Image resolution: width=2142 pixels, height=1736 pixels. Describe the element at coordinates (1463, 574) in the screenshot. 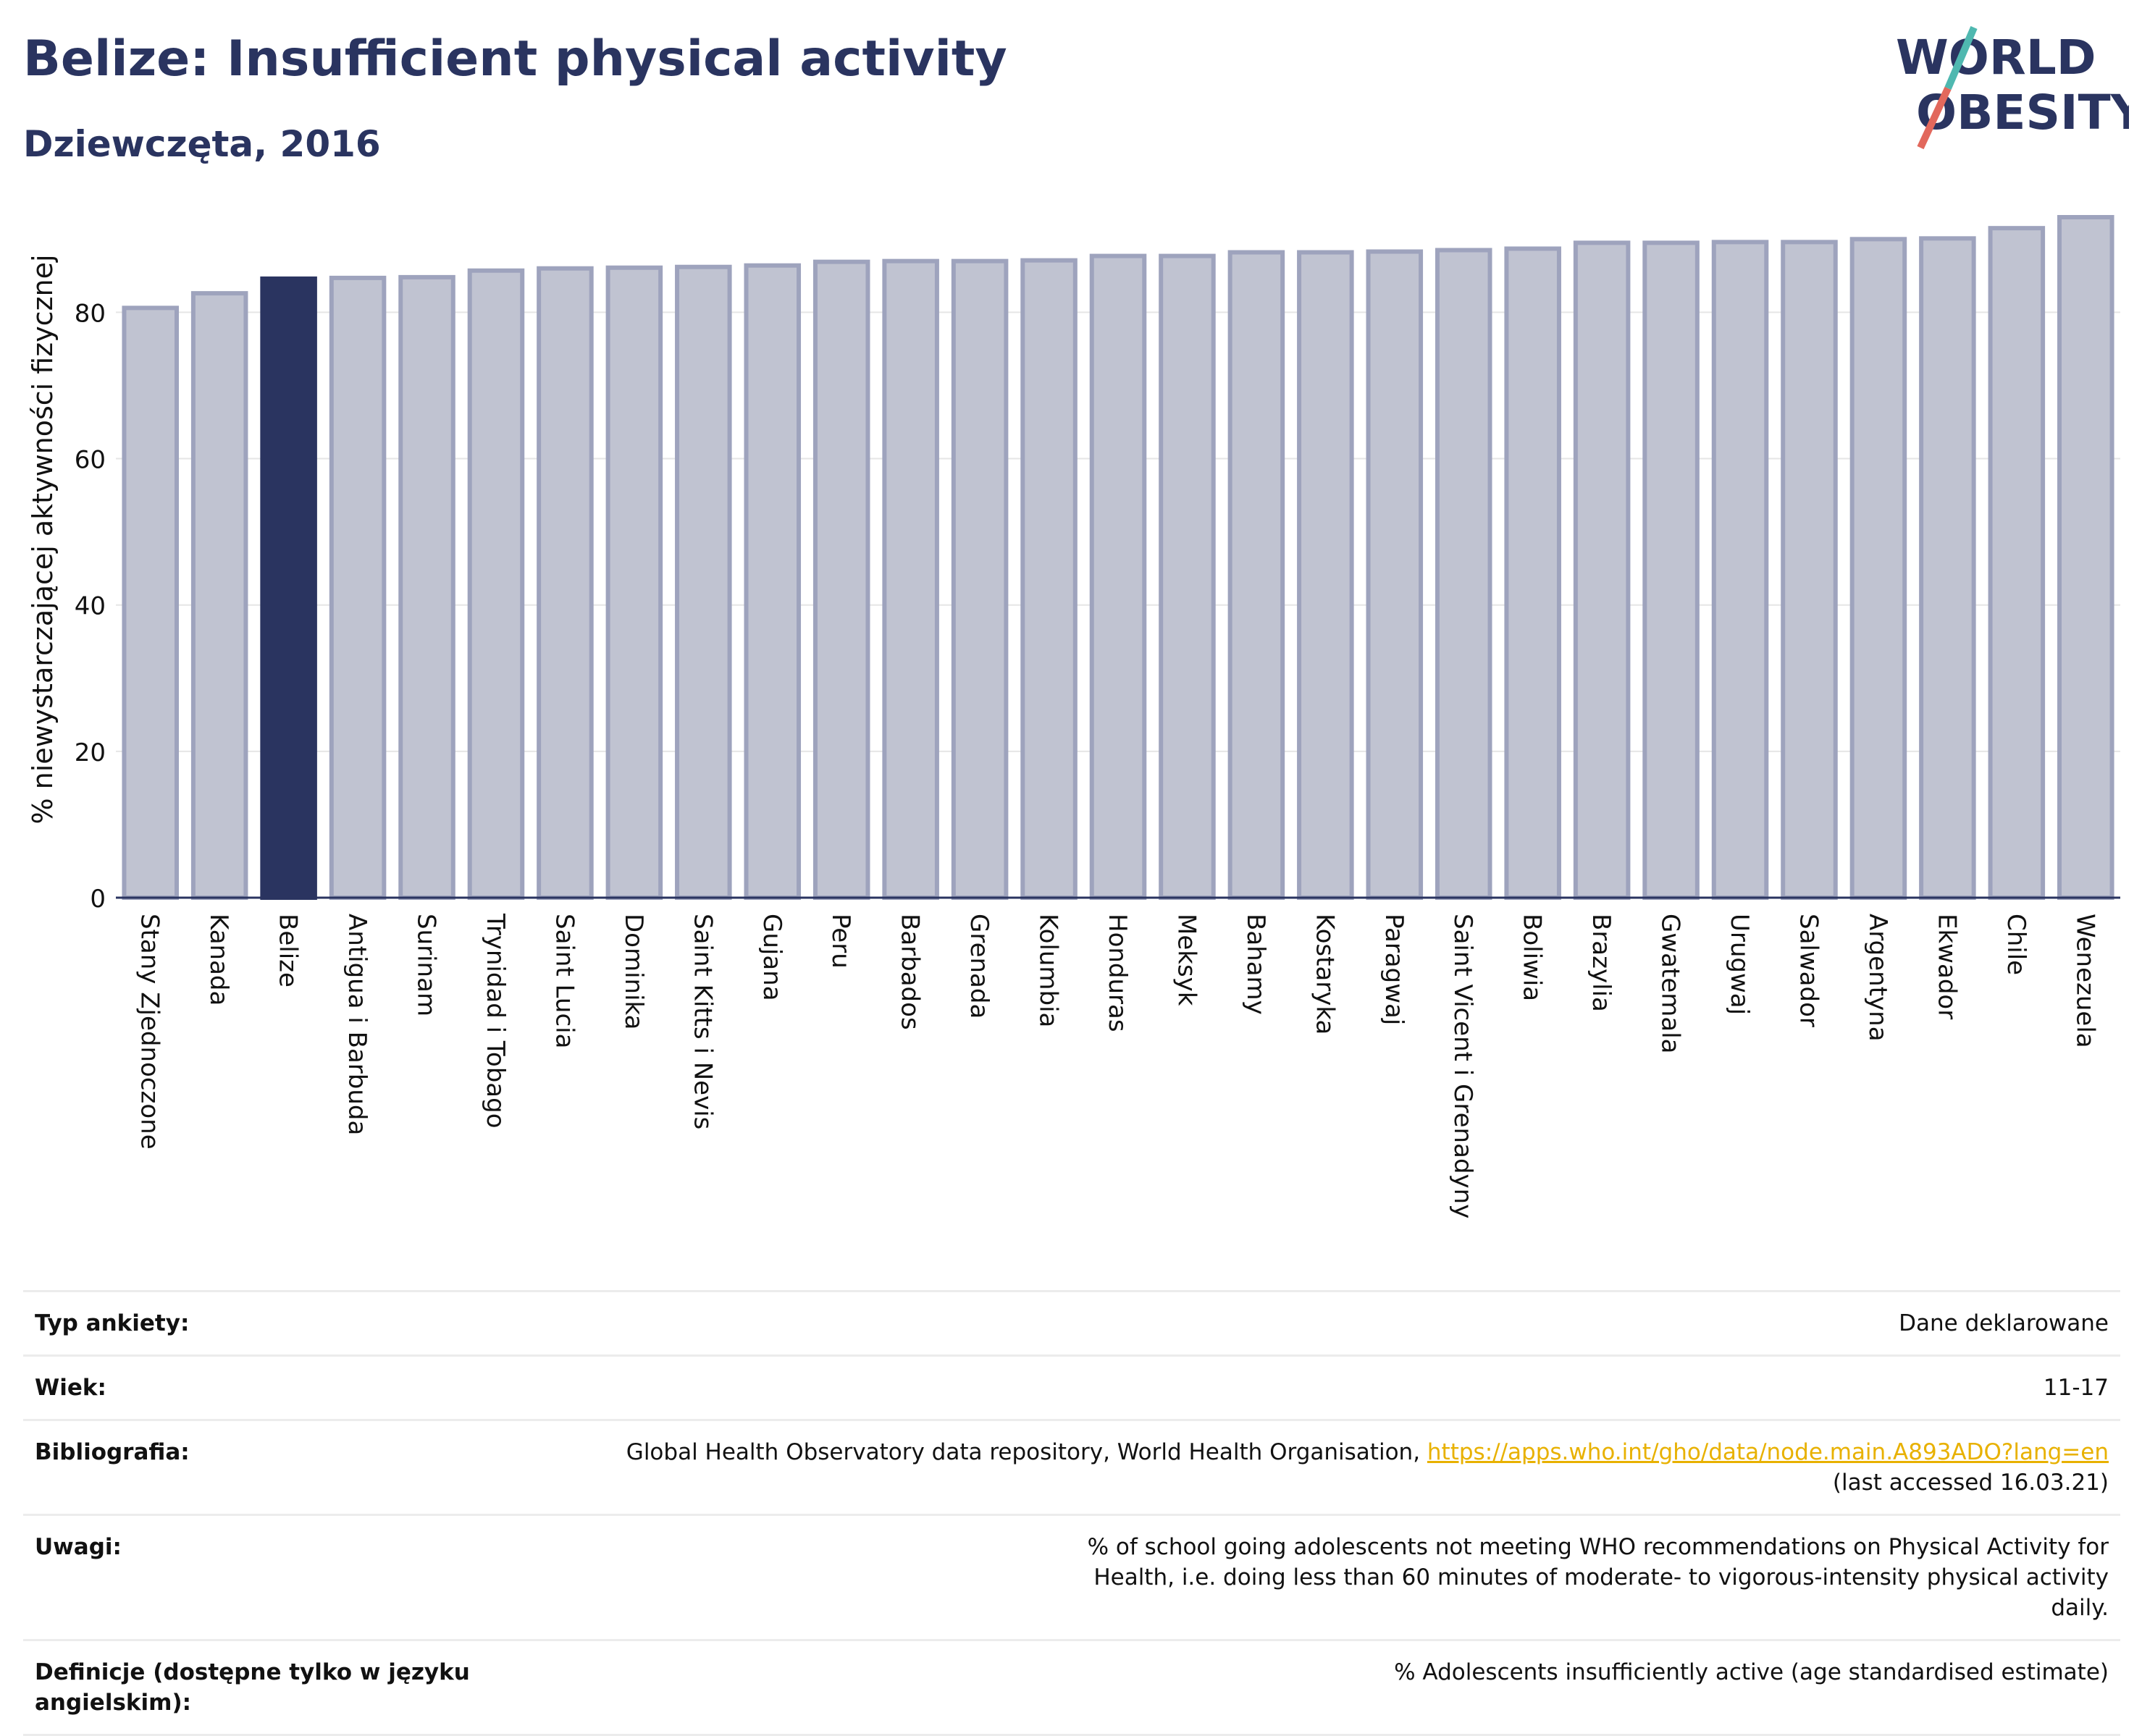

I see `bar-saint-vicent-i-grenadyny` at that location.